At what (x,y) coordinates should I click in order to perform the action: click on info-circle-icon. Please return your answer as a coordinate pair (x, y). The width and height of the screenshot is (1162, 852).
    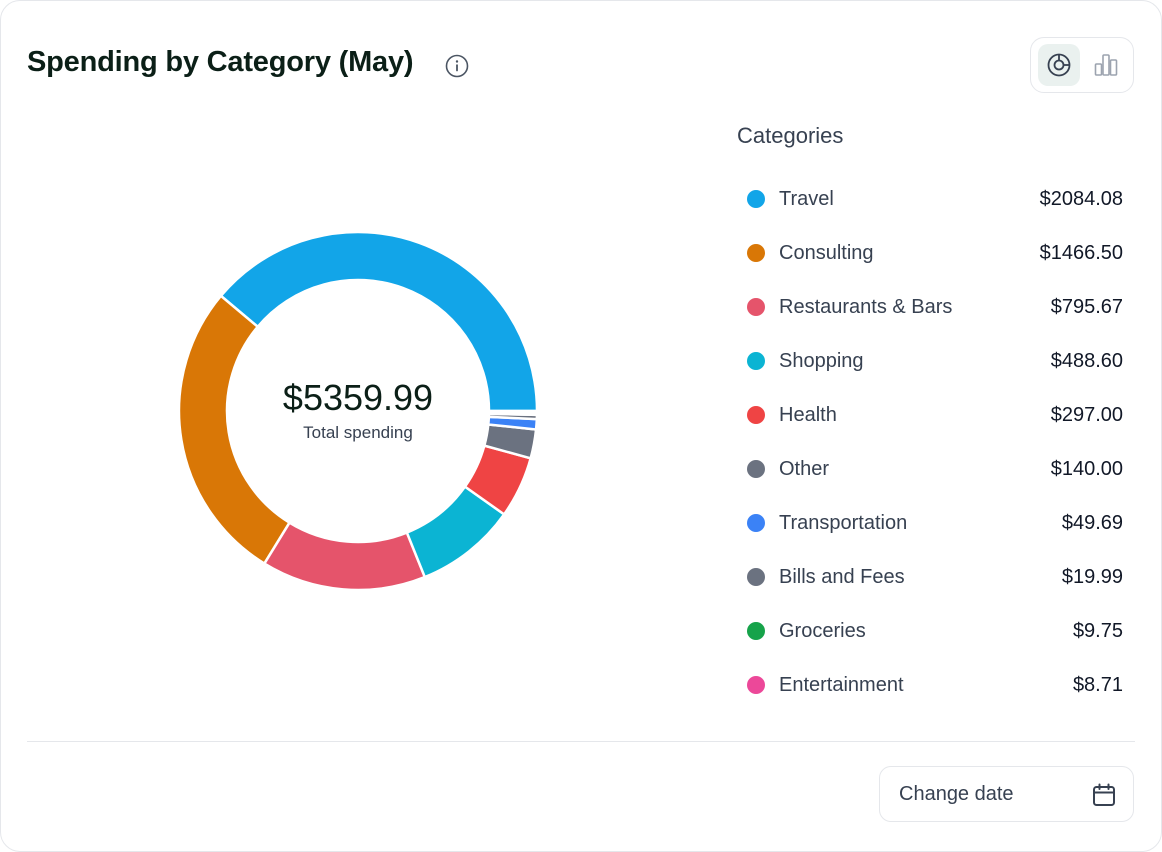
    Looking at the image, I should click on (457, 66).